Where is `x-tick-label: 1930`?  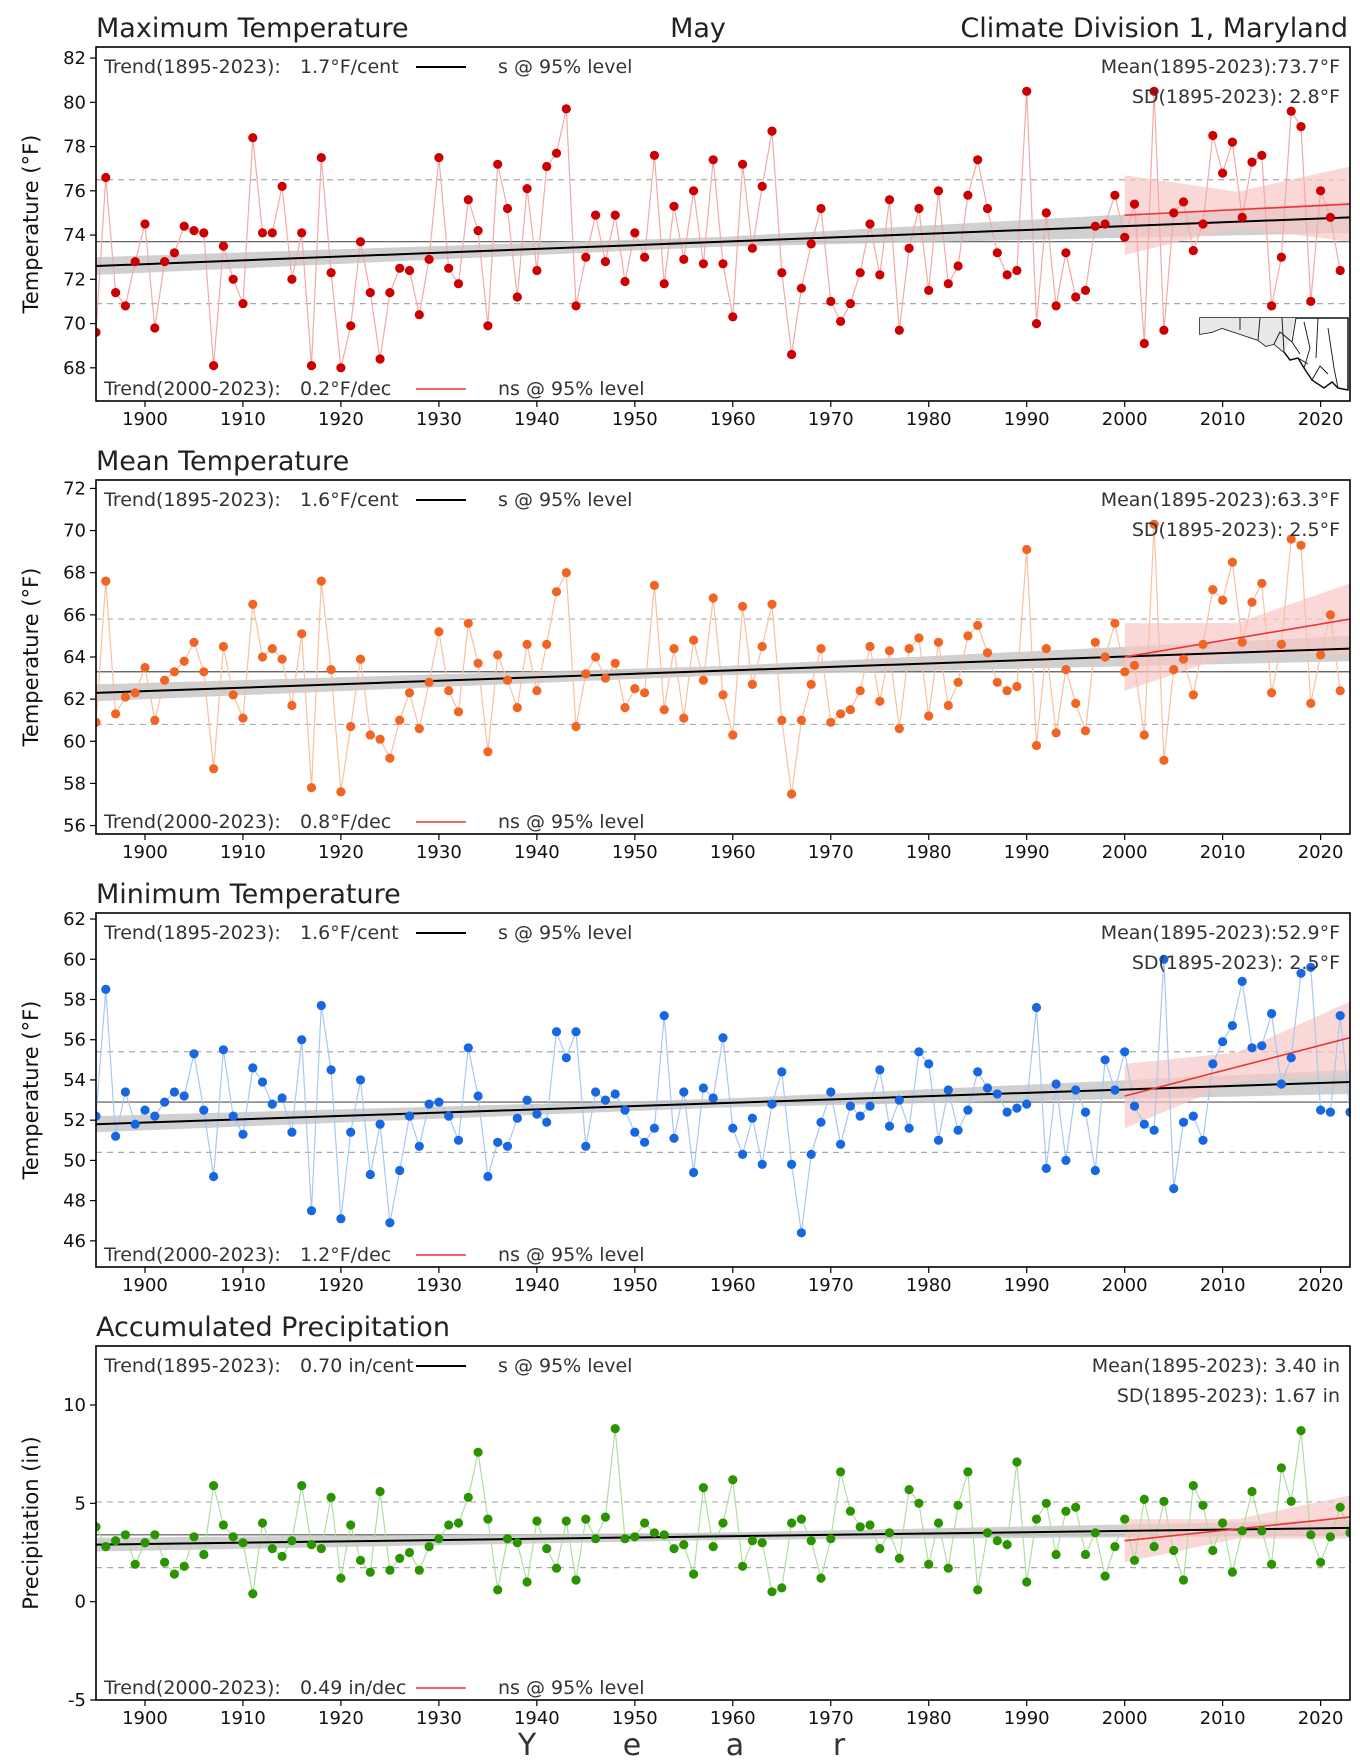
x-tick-label: 1930 is located at coordinates (439, 419).